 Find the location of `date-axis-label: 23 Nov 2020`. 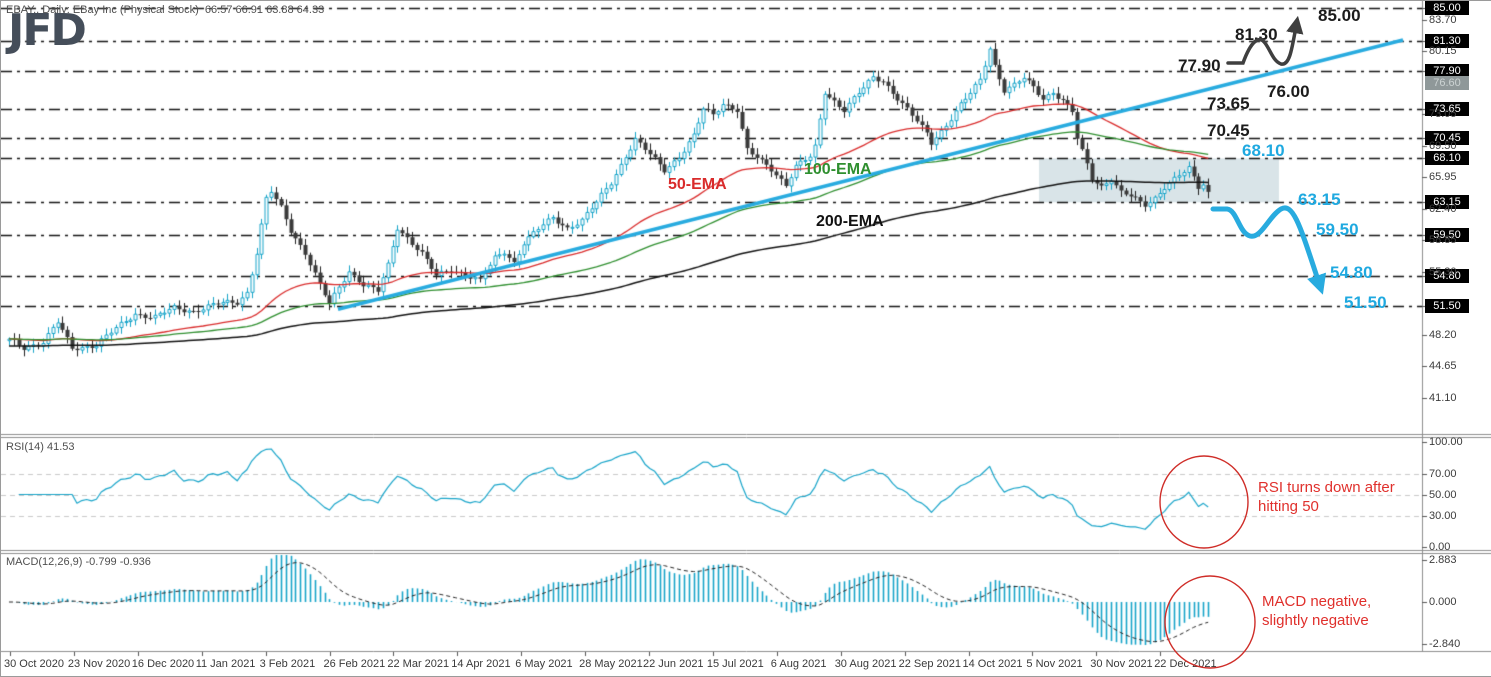

date-axis-label: 23 Nov 2020 is located at coordinates (99, 664).